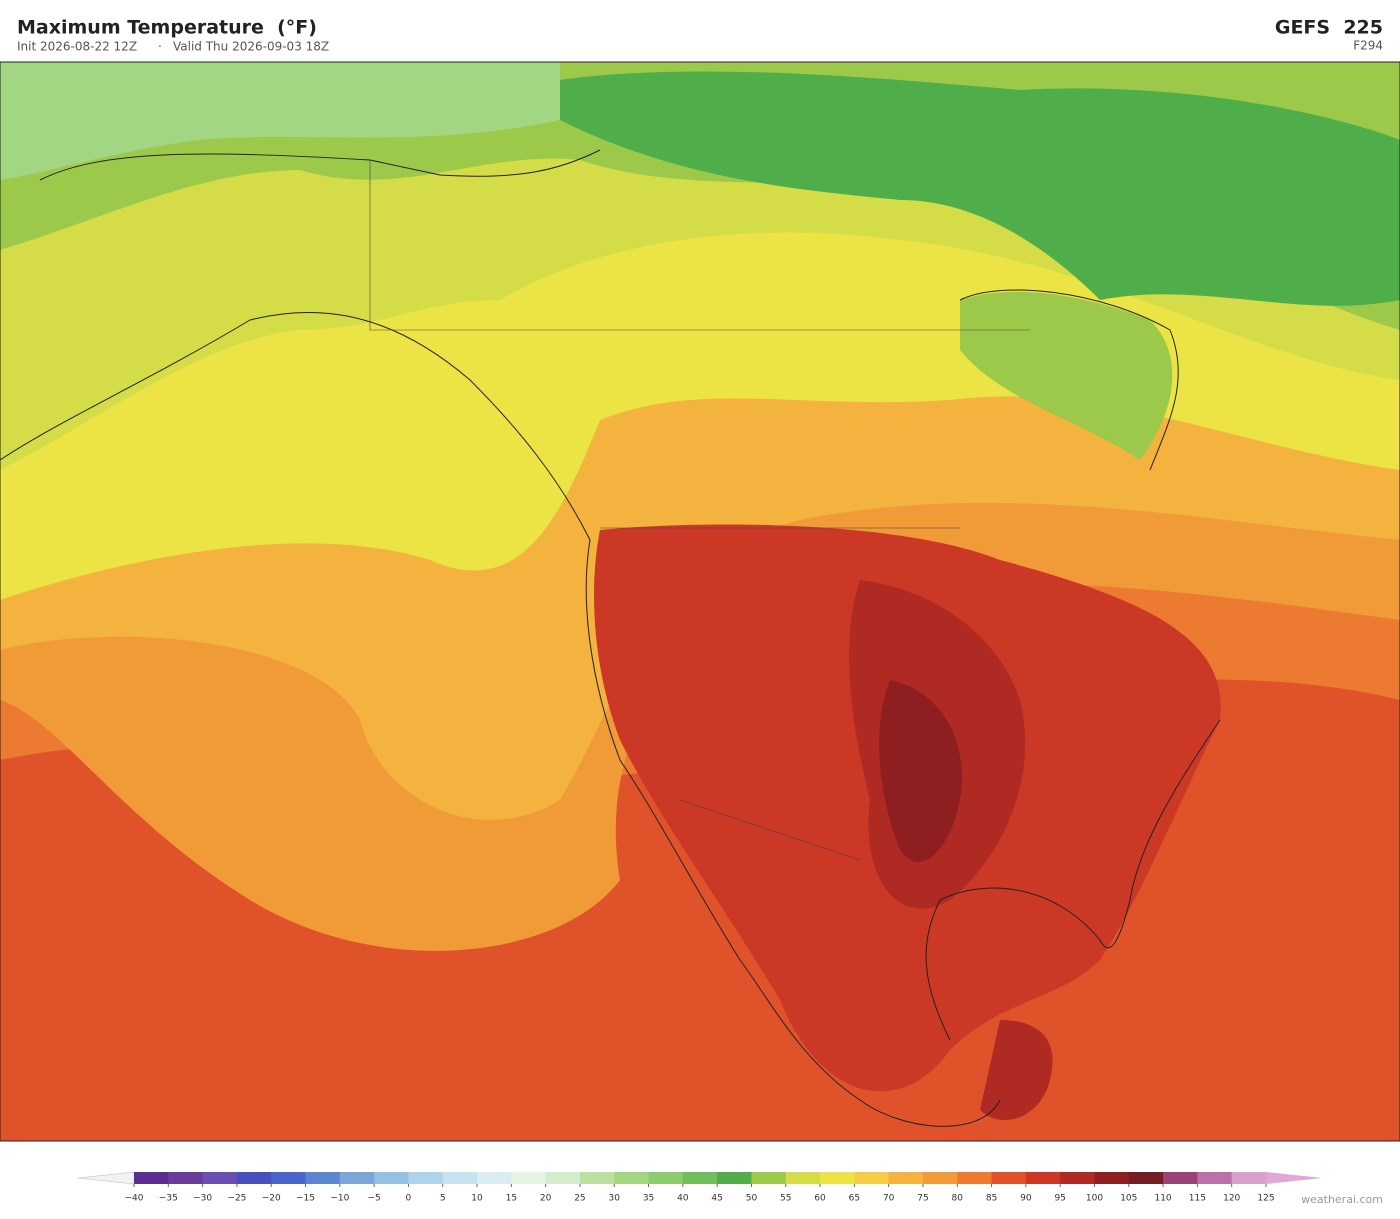  Describe the element at coordinates (648, 1199) in the screenshot. I see `colorbar-label: 35` at that location.